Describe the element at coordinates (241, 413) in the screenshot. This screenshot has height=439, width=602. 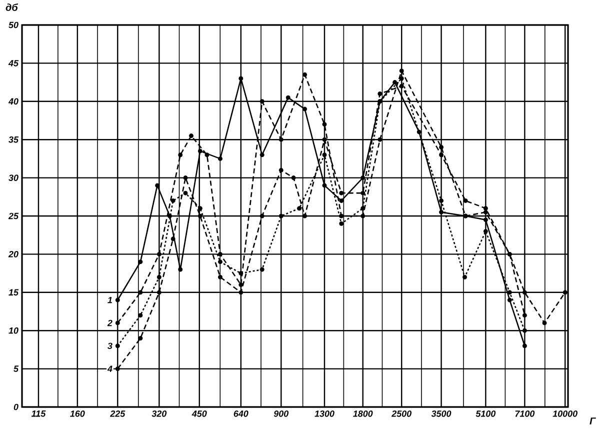
I see `x-tick-label: 640` at that location.